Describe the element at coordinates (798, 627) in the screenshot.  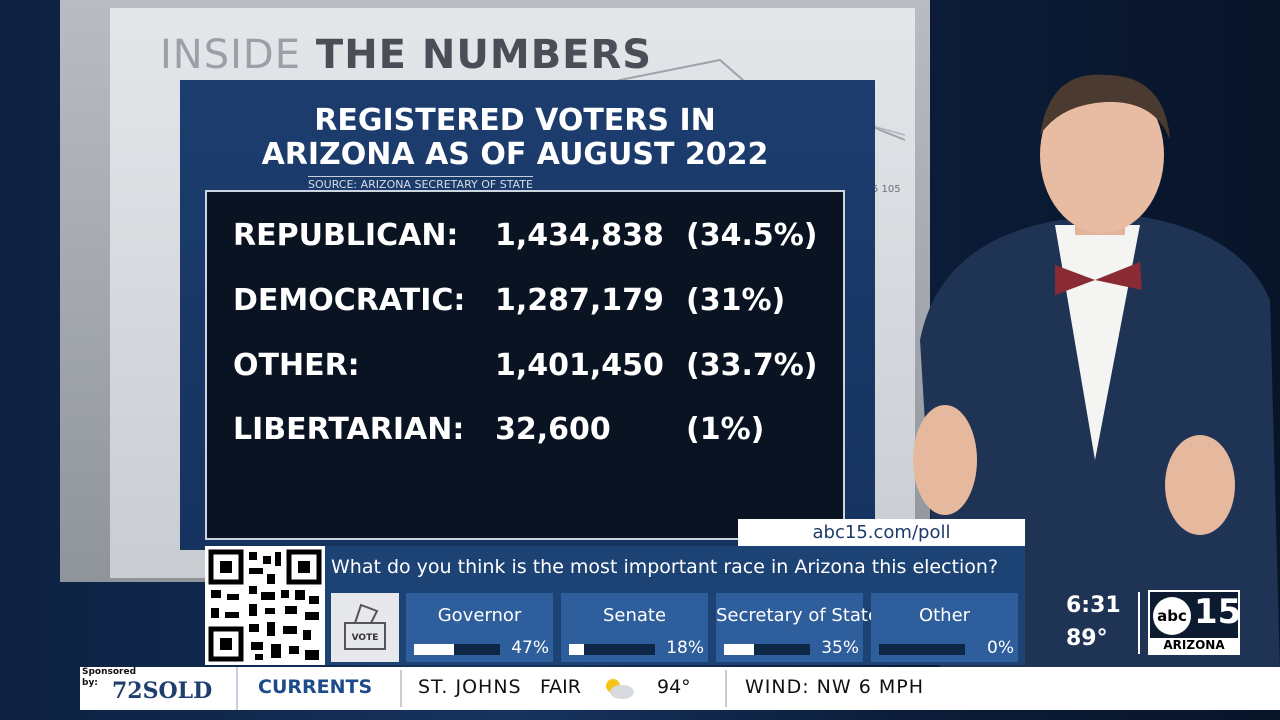
I see `poll-option: Secretary of State 35%` at that location.